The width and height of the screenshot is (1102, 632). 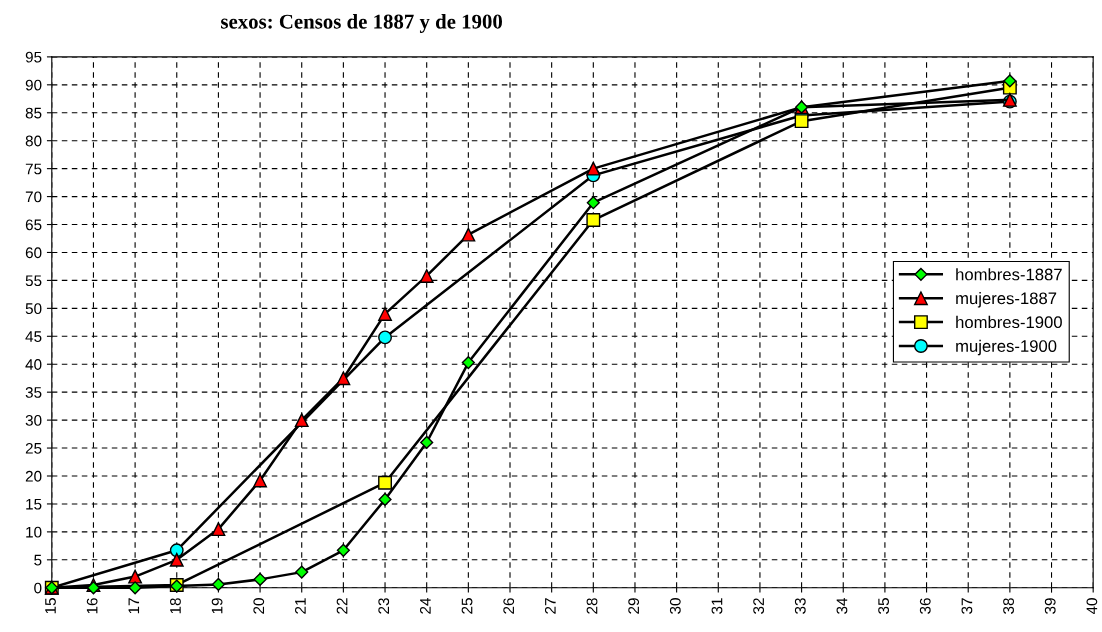 I want to click on legend-label: hombres-1900, so click(x=1009, y=322).